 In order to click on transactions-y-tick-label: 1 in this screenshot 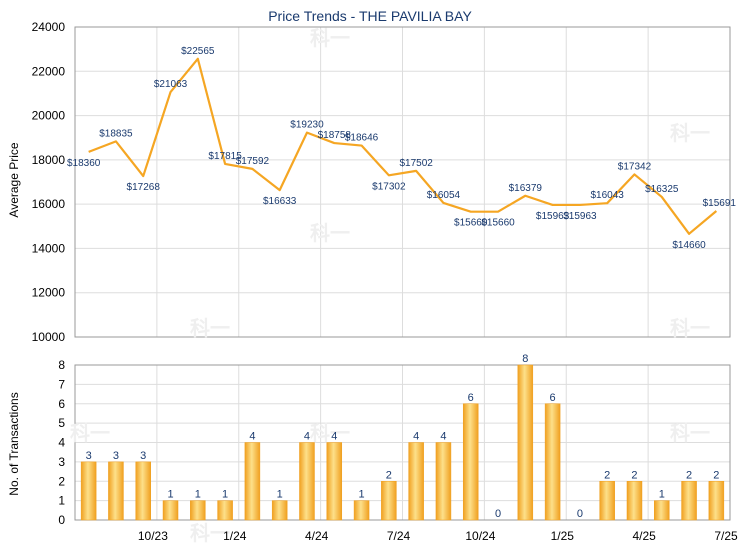, I will do `click(61, 501)`.